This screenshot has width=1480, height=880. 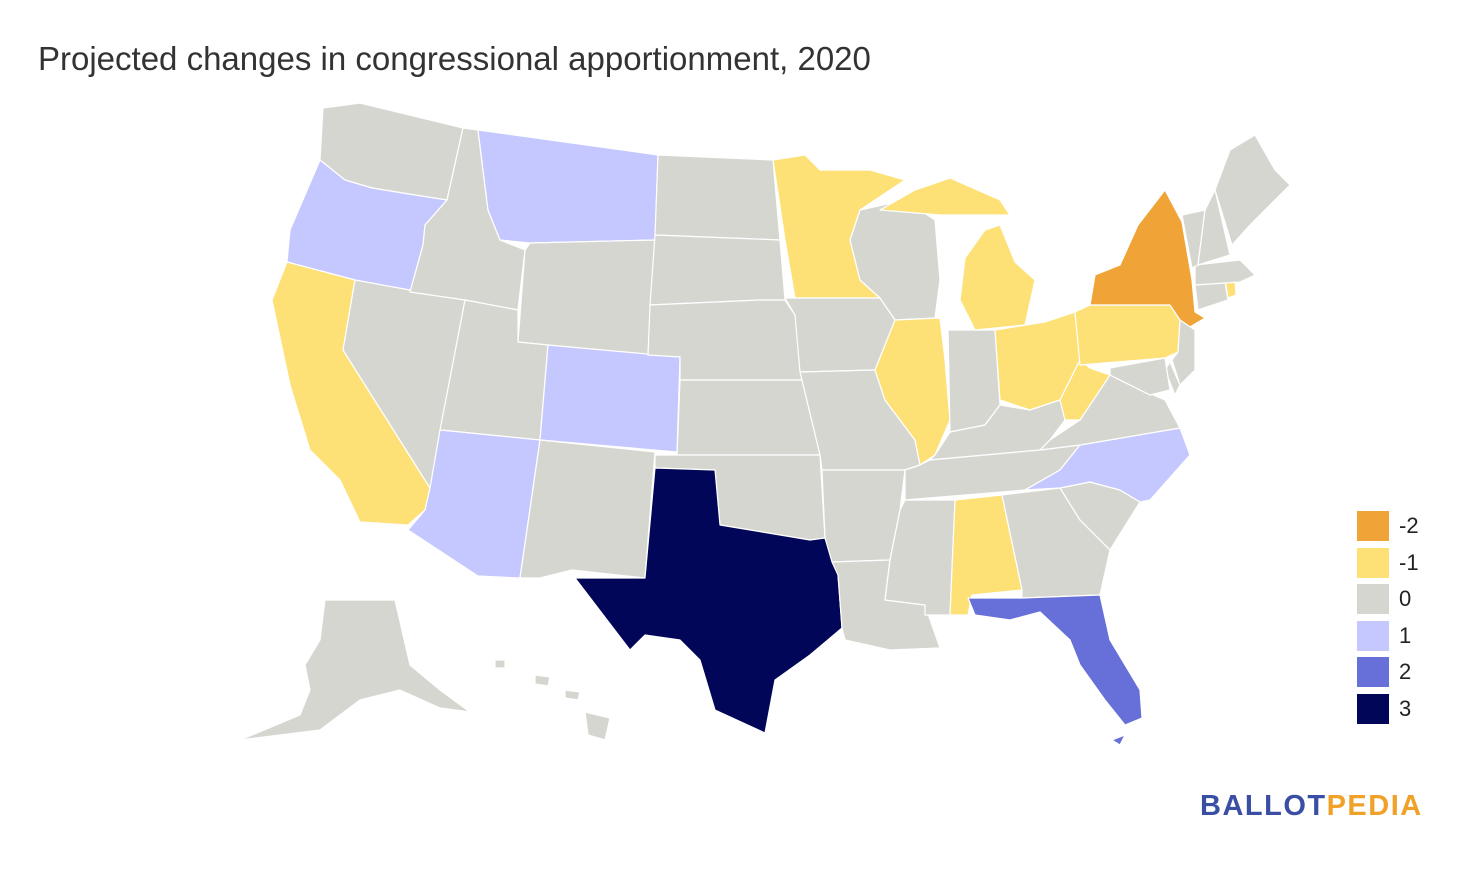 I want to click on legend-label: -1, so click(x=1409, y=562).